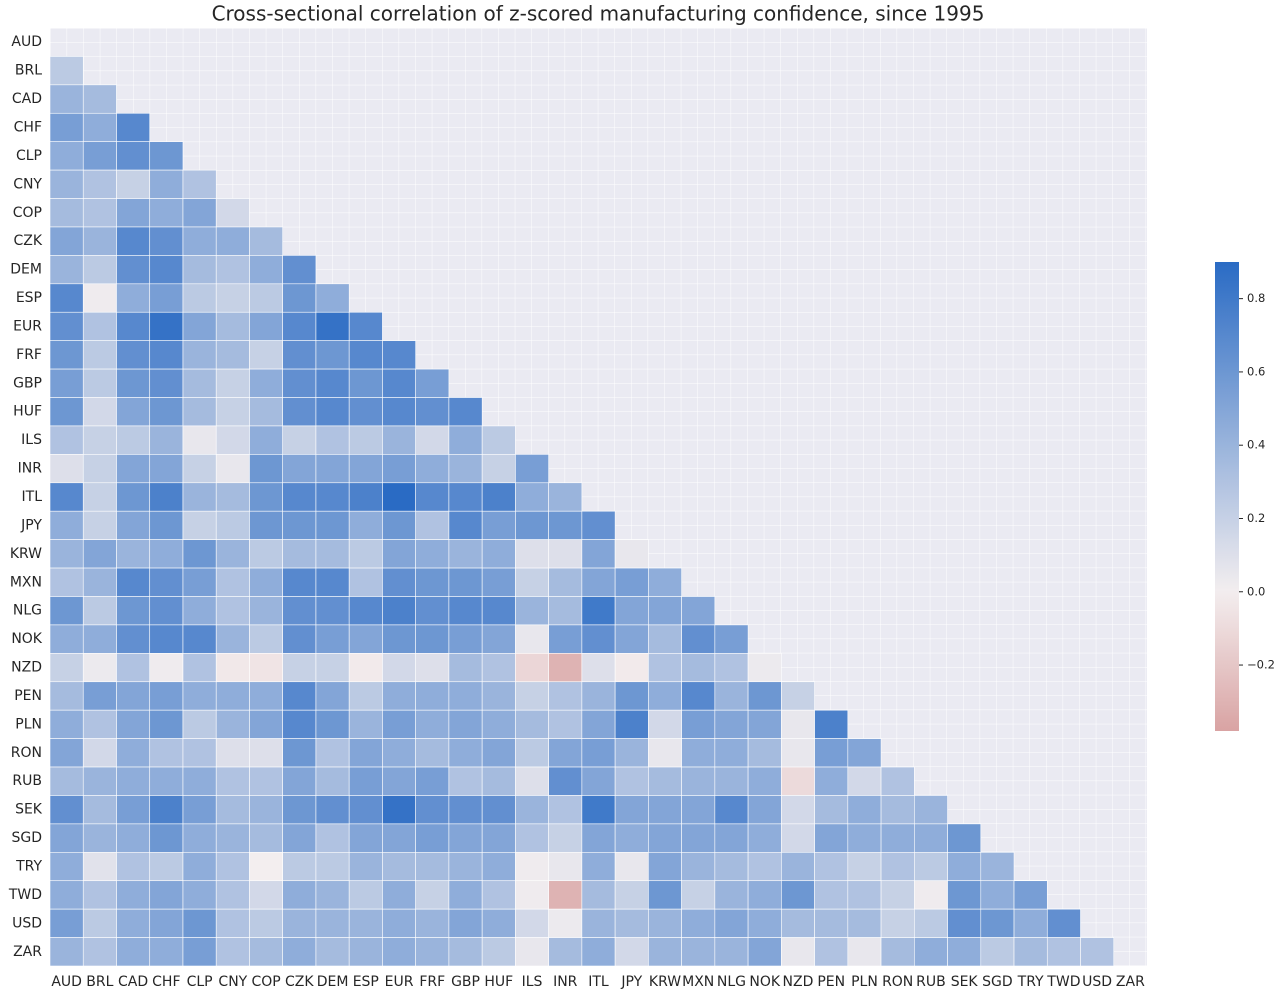 This screenshot has height=996, width=1279. Describe the element at coordinates (965, 982) in the screenshot. I see `x-tick-label: SEK` at that location.